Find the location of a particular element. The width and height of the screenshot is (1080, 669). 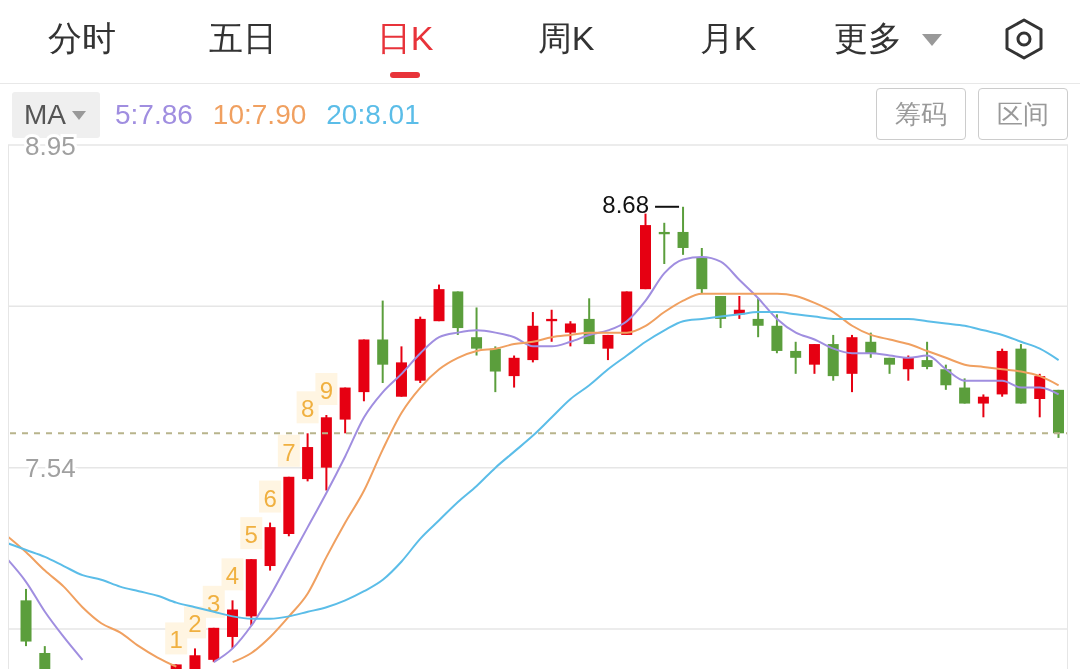

text: 4 is located at coordinates (232, 576).